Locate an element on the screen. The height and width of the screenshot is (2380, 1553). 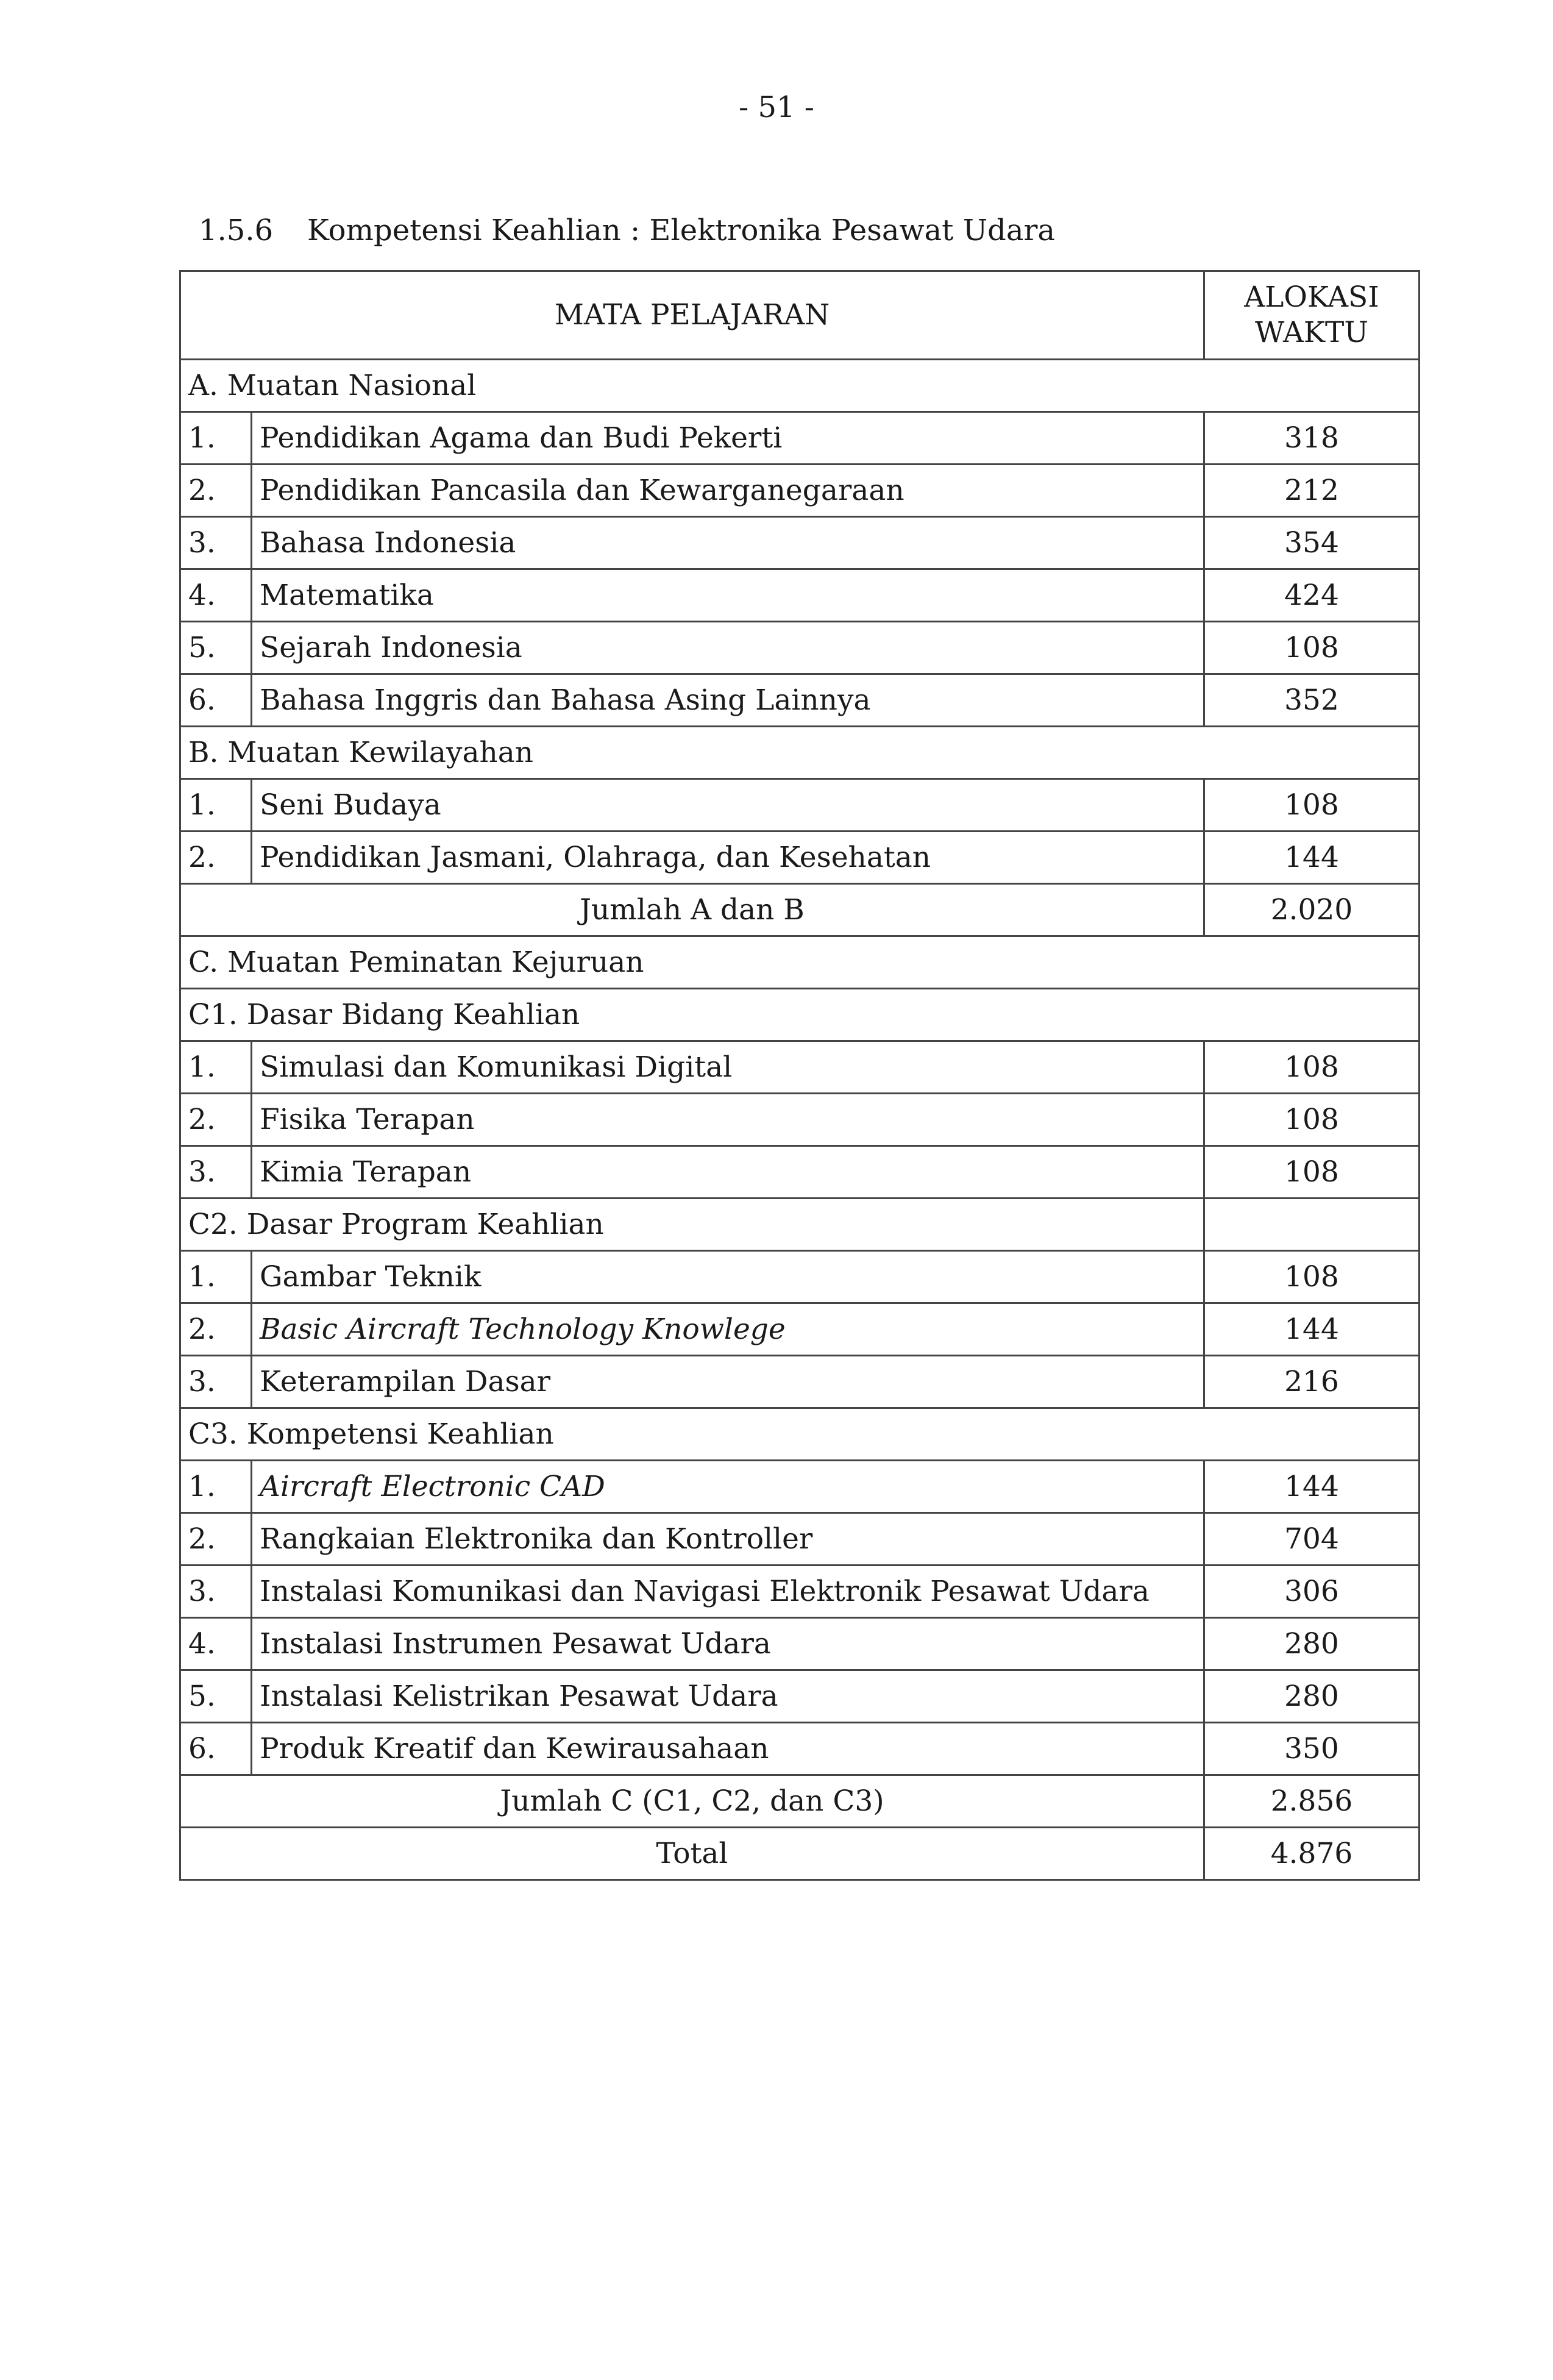
table-row: 1. Aircraft Electronic CAD 144 is located at coordinates (799, 1486).